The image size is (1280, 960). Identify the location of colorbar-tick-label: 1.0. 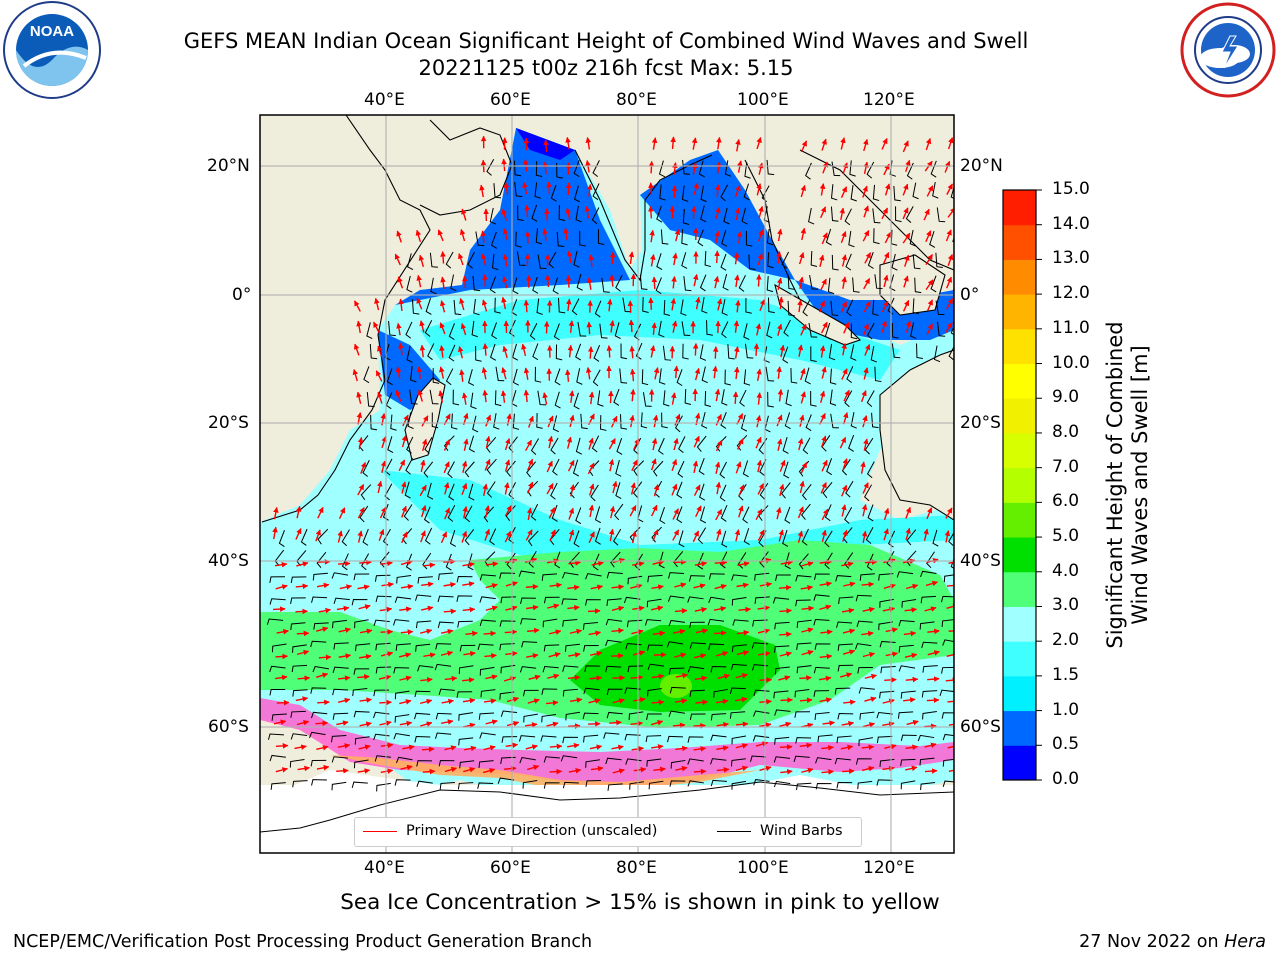
(1066, 709).